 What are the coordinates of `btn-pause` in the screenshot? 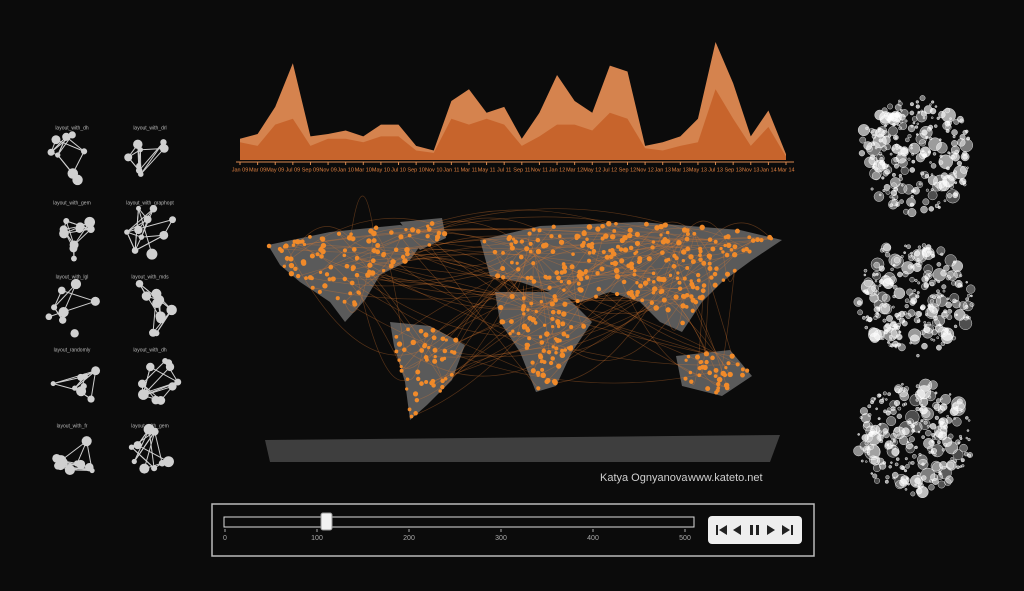 It's located at (754, 530).